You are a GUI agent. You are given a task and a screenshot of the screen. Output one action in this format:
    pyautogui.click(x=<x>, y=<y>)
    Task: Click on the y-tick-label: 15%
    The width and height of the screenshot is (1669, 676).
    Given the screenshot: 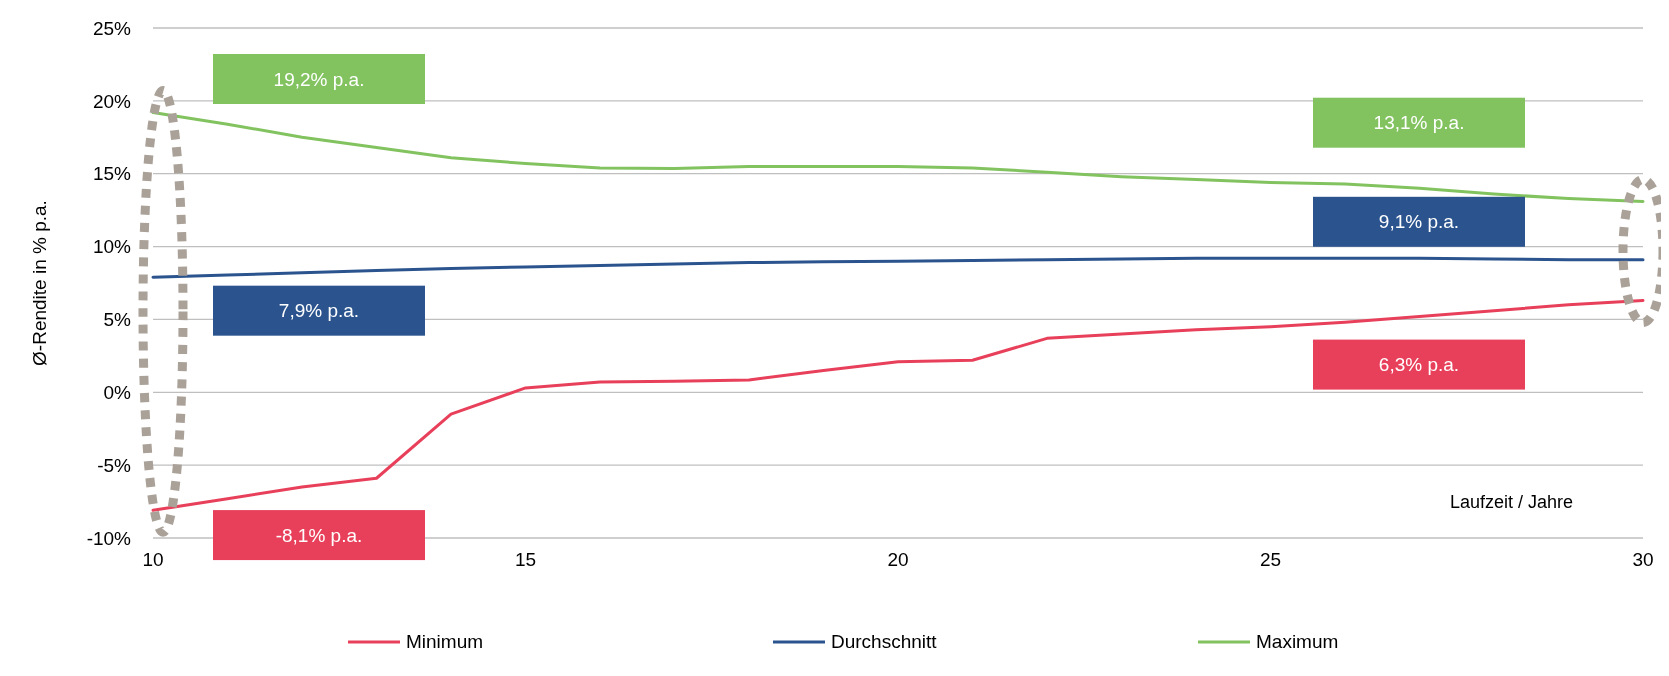 What is the action you would take?
    pyautogui.click(x=112, y=174)
    